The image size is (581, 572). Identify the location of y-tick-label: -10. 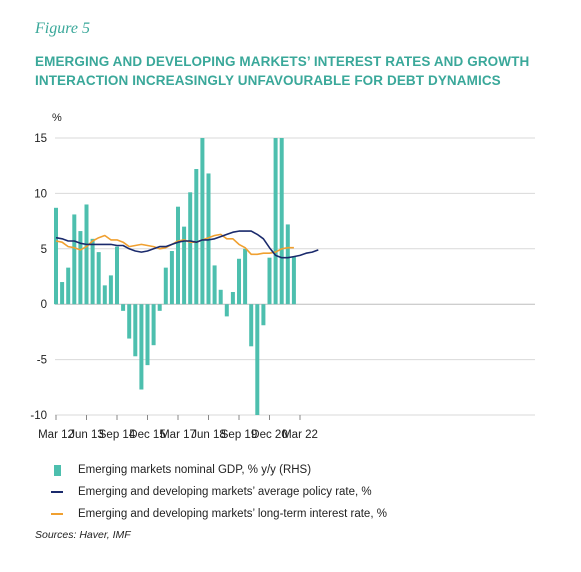
(38, 416).